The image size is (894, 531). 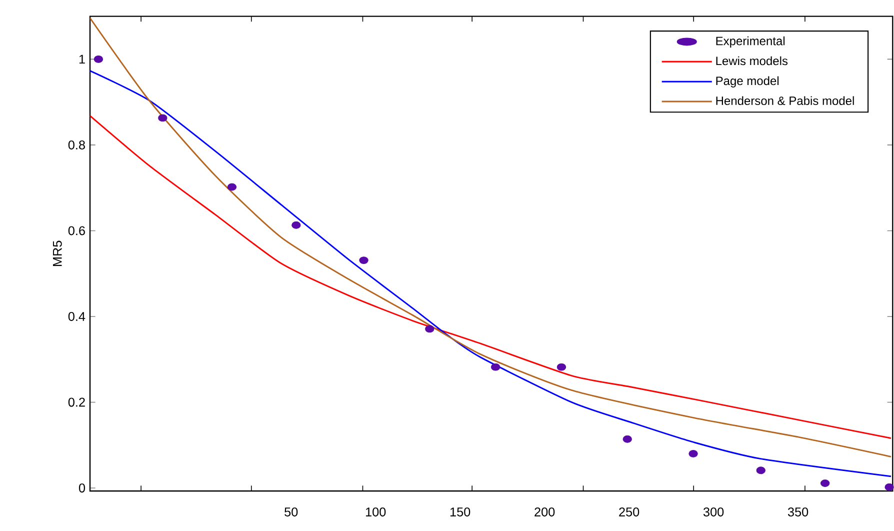 I want to click on y-tick-label: 0.4, so click(x=77, y=316).